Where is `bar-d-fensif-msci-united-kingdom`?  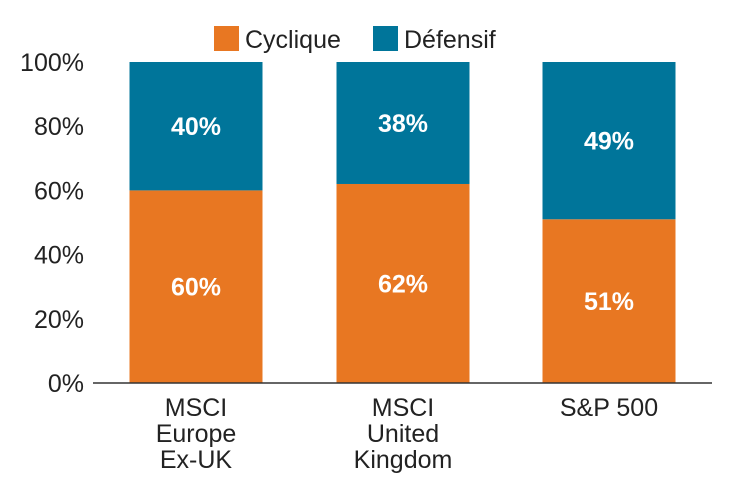
bar-d-fensif-msci-united-kingdom is located at coordinates (403, 123).